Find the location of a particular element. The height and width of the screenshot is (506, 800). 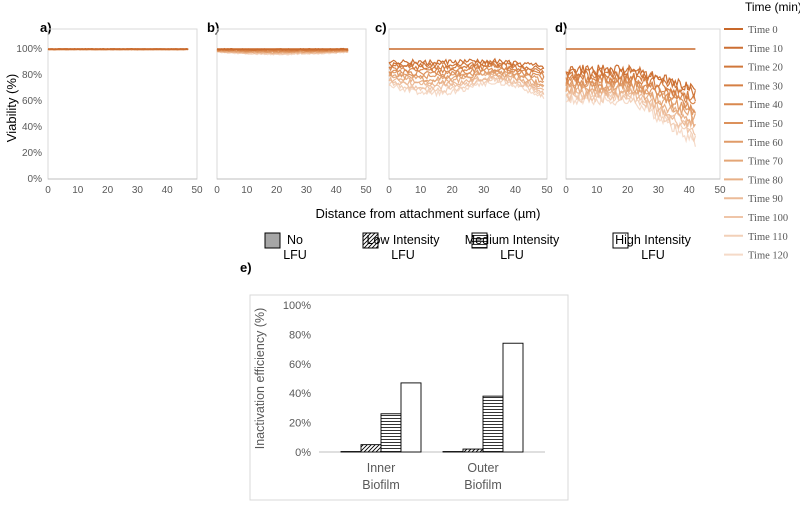

line-chart-c: 0 10 20 30 40 50 is located at coordinates (469, 112).